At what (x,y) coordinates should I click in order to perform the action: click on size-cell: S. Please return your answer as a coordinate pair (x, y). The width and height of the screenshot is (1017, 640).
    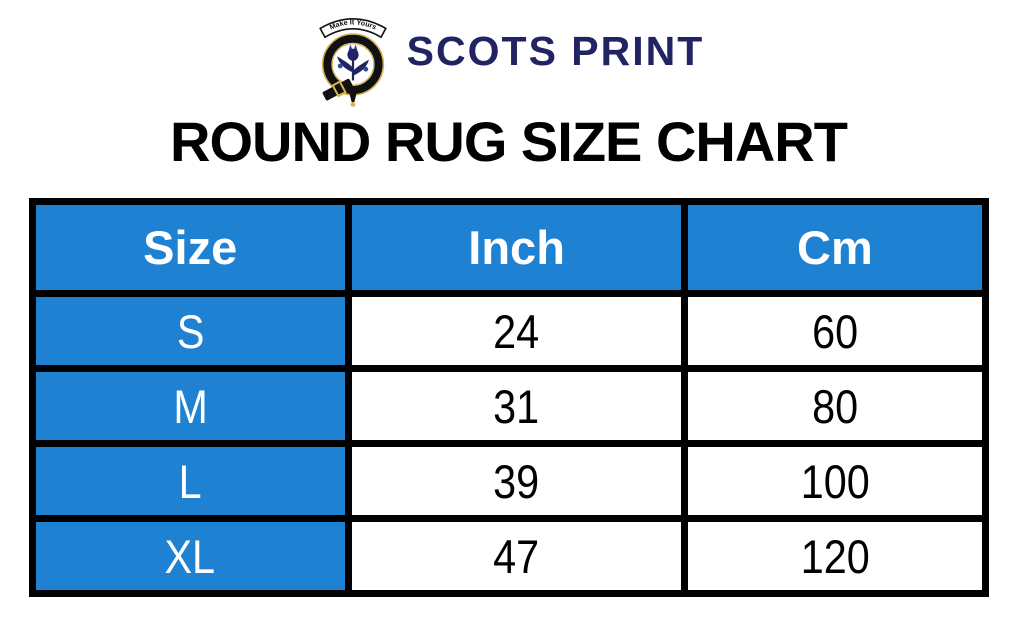
    Looking at the image, I should click on (190, 331).